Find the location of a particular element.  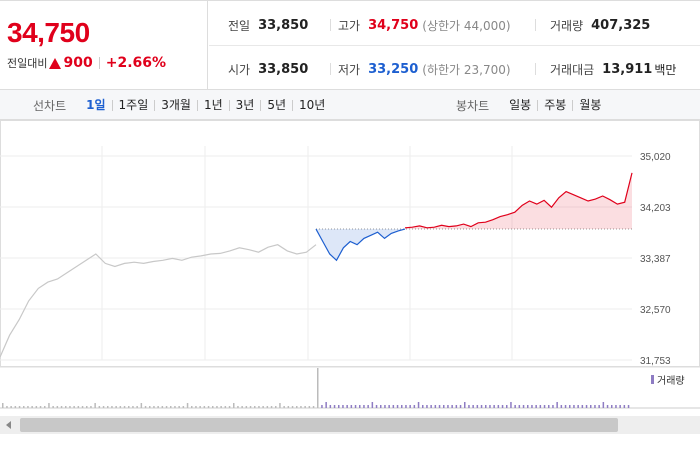

tab-3month: 3개월 is located at coordinates (175, 105).